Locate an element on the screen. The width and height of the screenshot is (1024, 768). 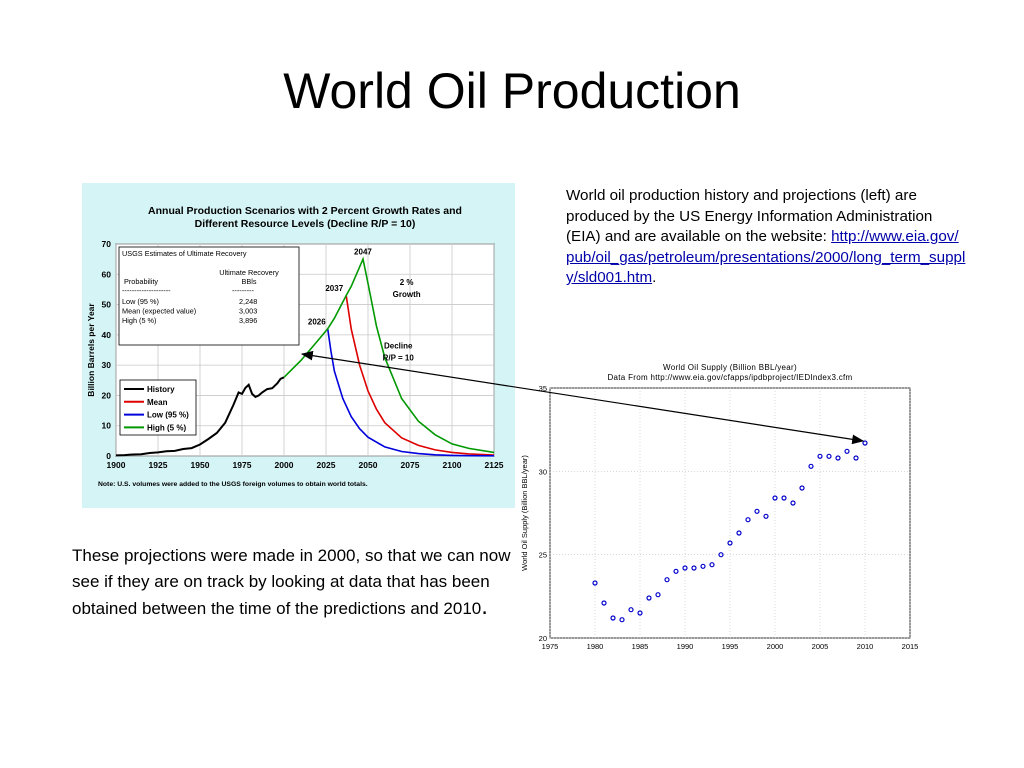
usgs-col2-rule: --------- is located at coordinates (243, 290).